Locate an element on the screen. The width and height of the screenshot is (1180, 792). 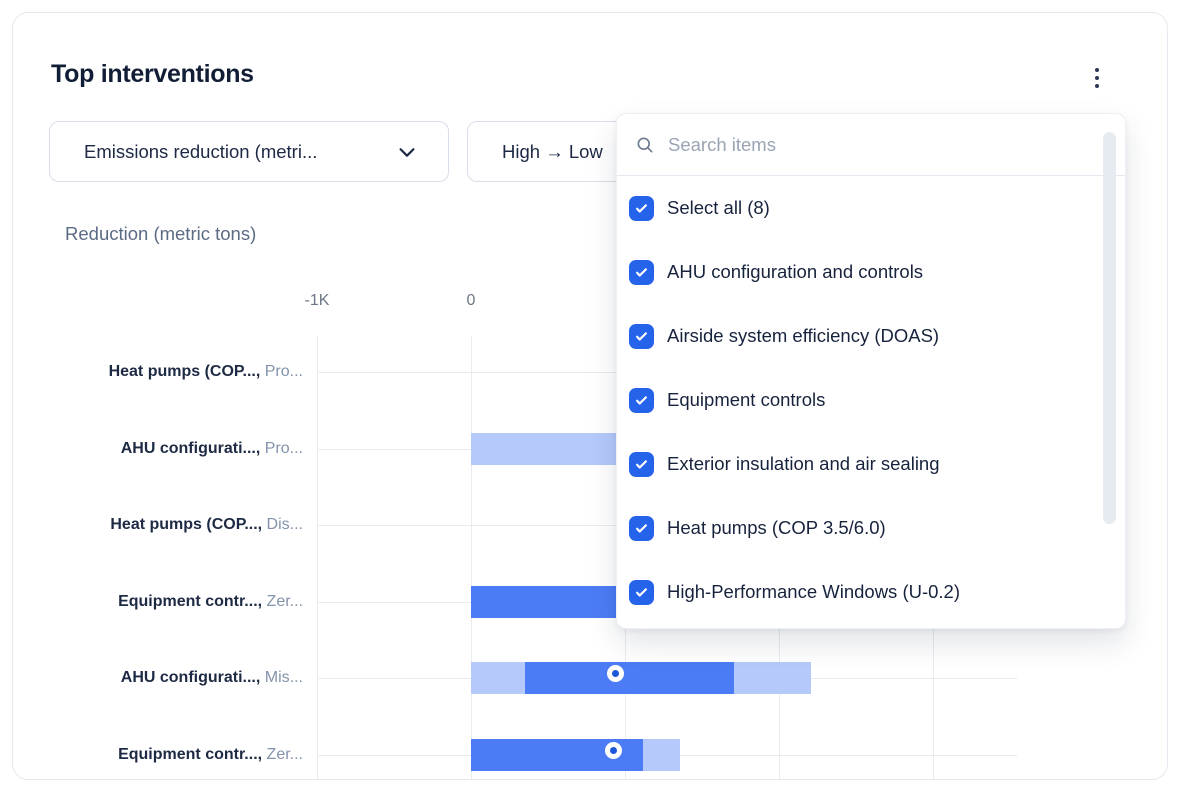
filter-option: Equipment controls is located at coordinates (871, 400).